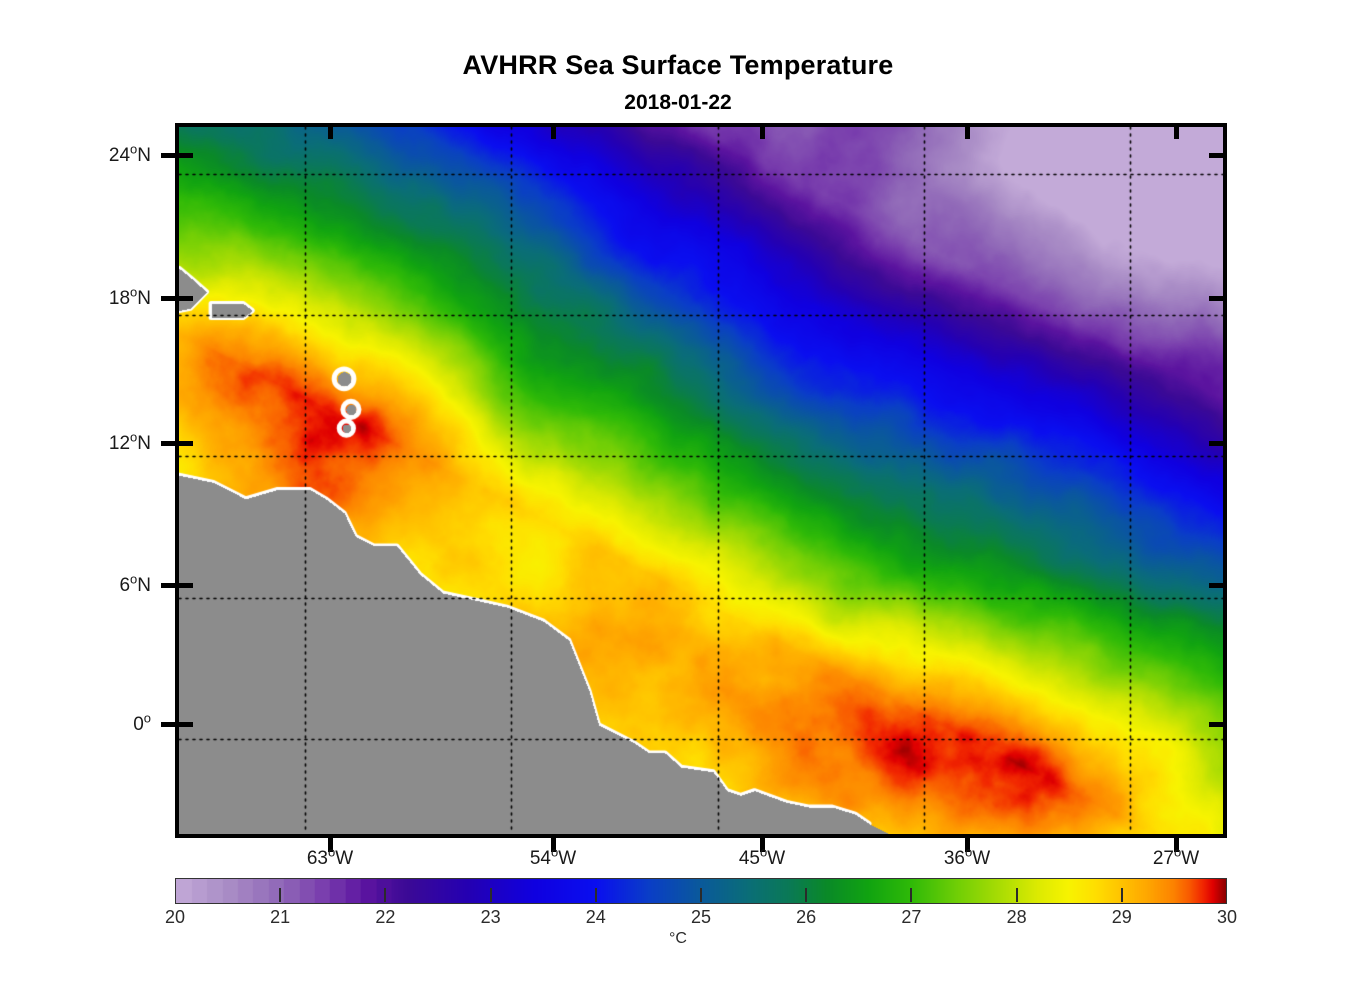  I want to click on colorbar-tick-label: 30, so click(1227, 917).